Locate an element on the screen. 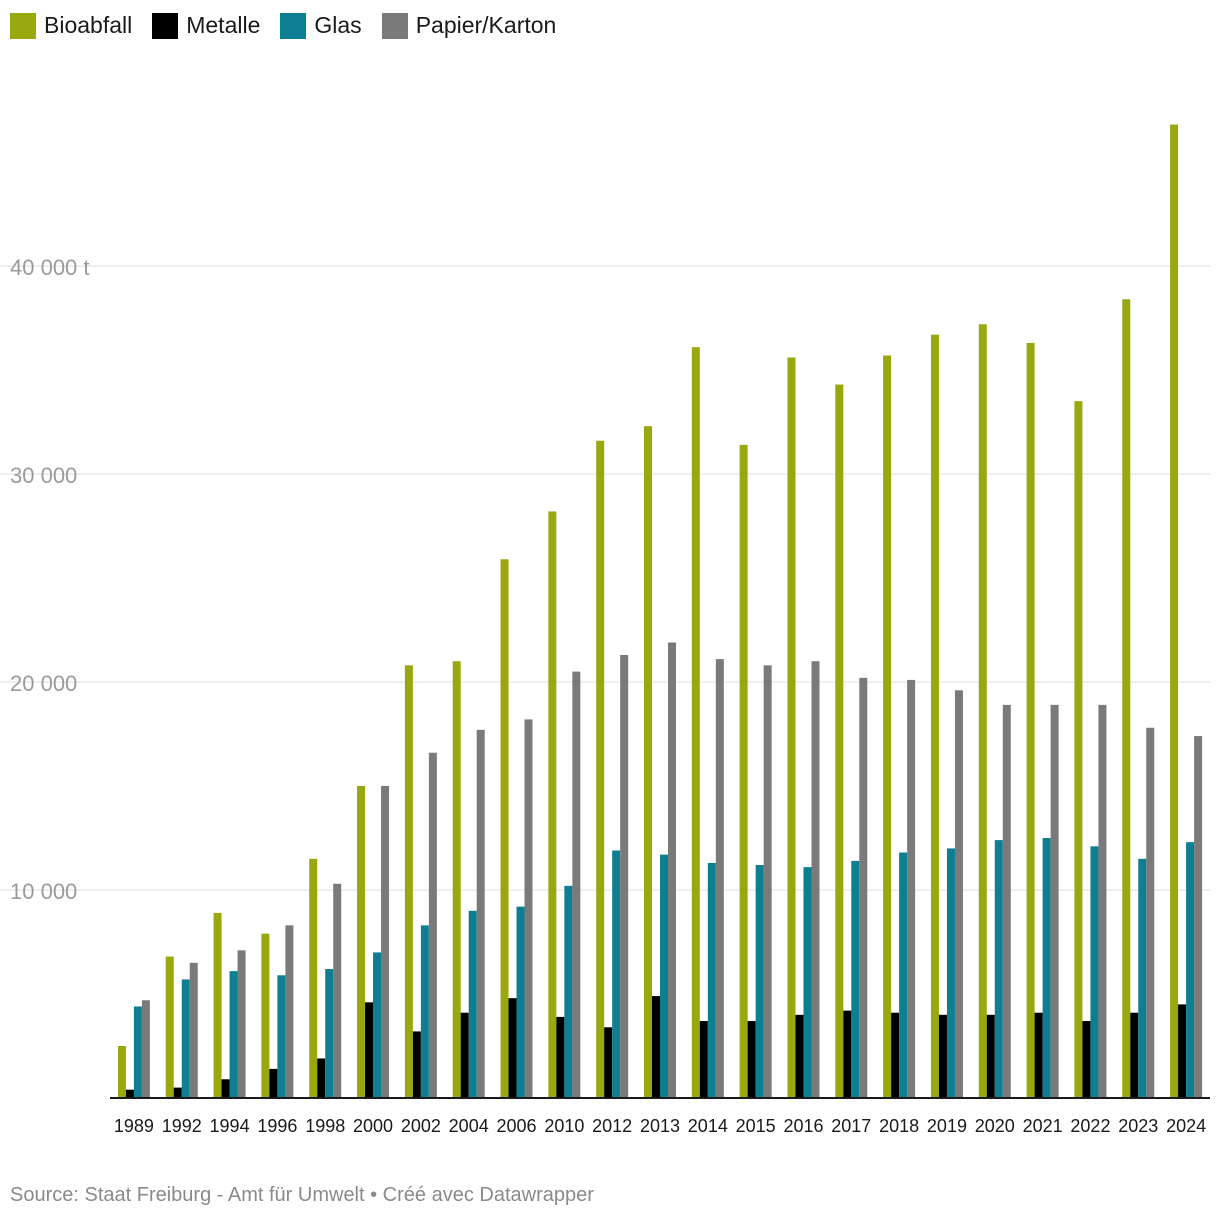 The height and width of the screenshot is (1220, 1220). bar-metalle-2021 is located at coordinates (1038, 1055).